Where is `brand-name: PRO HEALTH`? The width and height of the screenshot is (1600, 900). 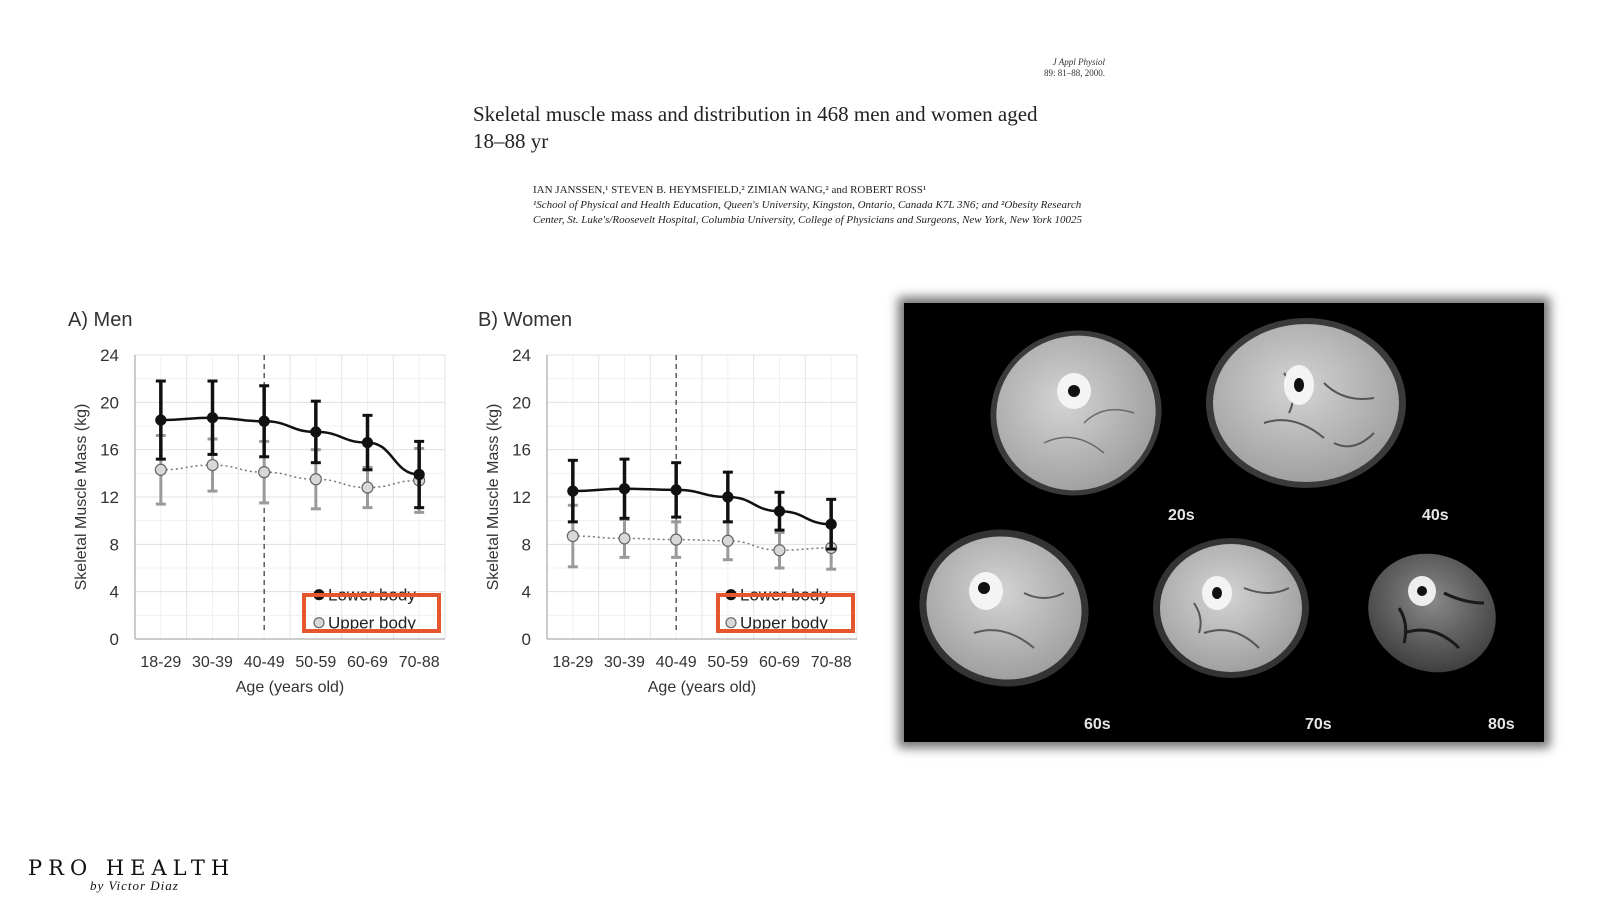
brand-name: PRO HEALTH is located at coordinates (132, 868).